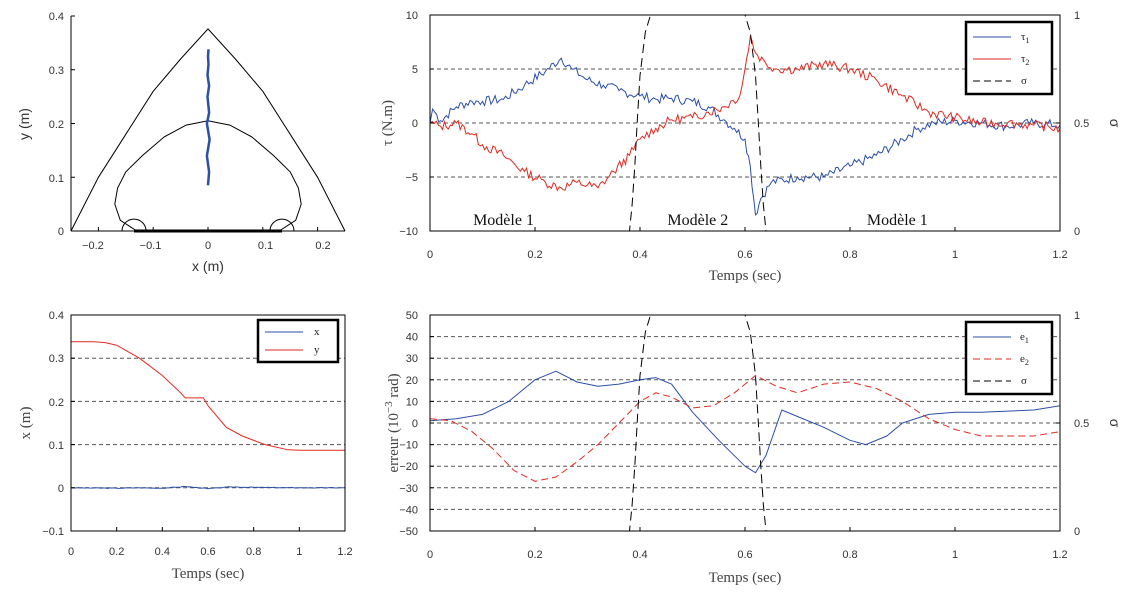  What do you see at coordinates (1024, 338) in the screenshot?
I see `error-legend-e1: e1` at bounding box center [1024, 338].